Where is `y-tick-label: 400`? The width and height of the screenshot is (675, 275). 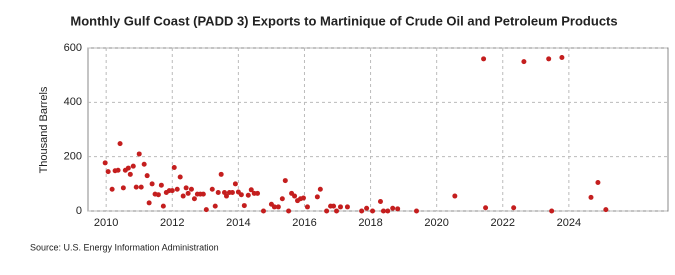
y-tick-label: 400 is located at coordinates (73, 102).